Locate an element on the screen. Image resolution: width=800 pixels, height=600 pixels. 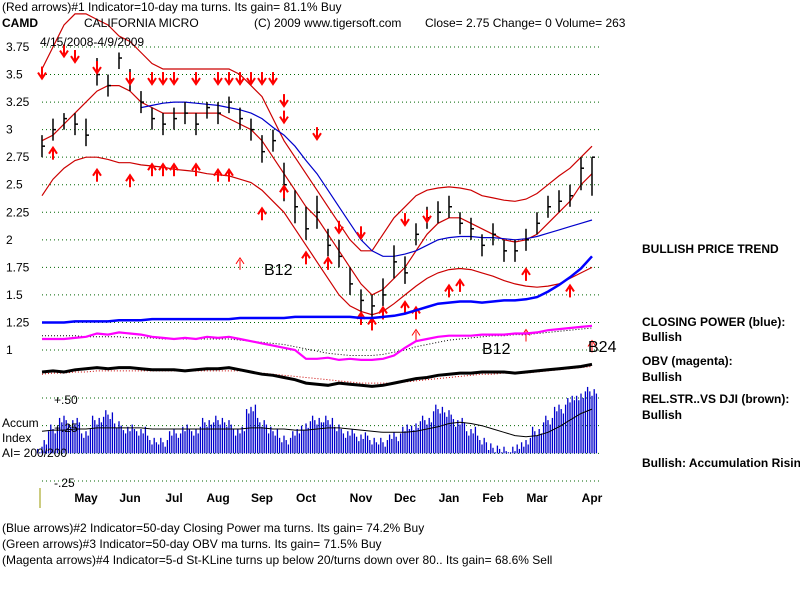
y-tick-label: 2.25 is located at coordinates (18, 212).